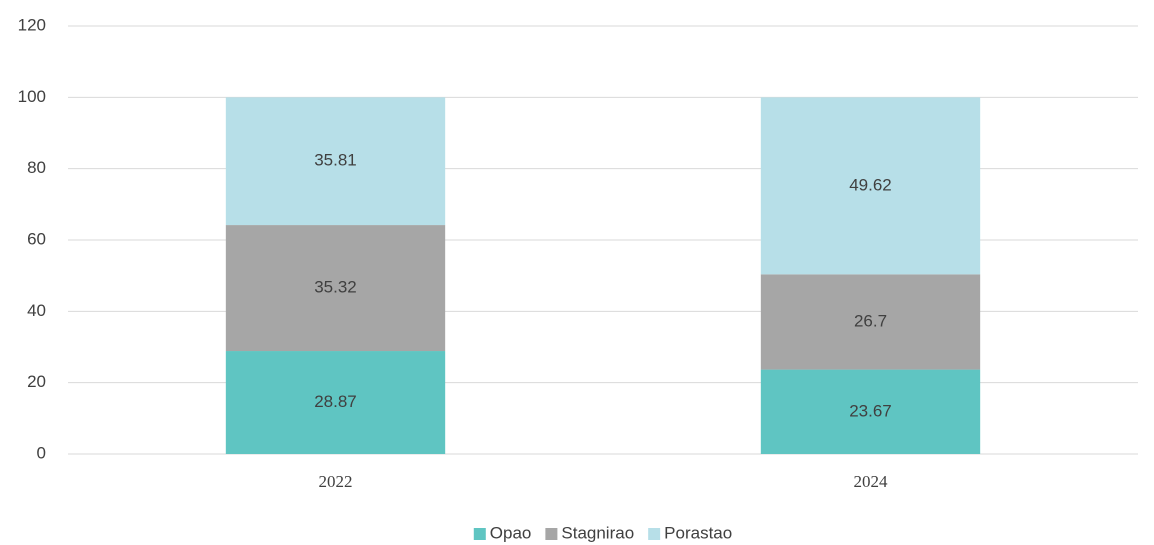 The image size is (1154, 545). What do you see at coordinates (41, 452) in the screenshot?
I see `y-tick-label: 0` at bounding box center [41, 452].